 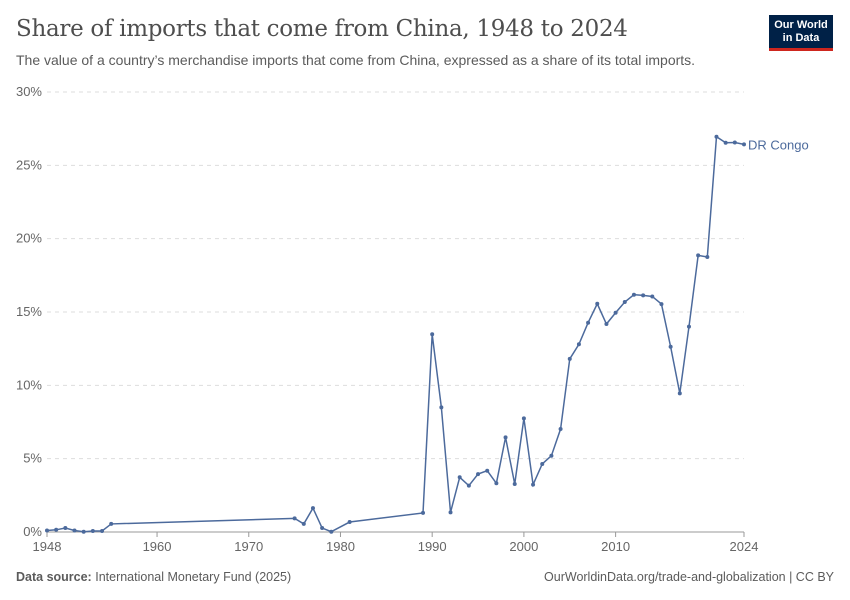 What do you see at coordinates (157, 546) in the screenshot?
I see `x-tick-label: 1960` at bounding box center [157, 546].